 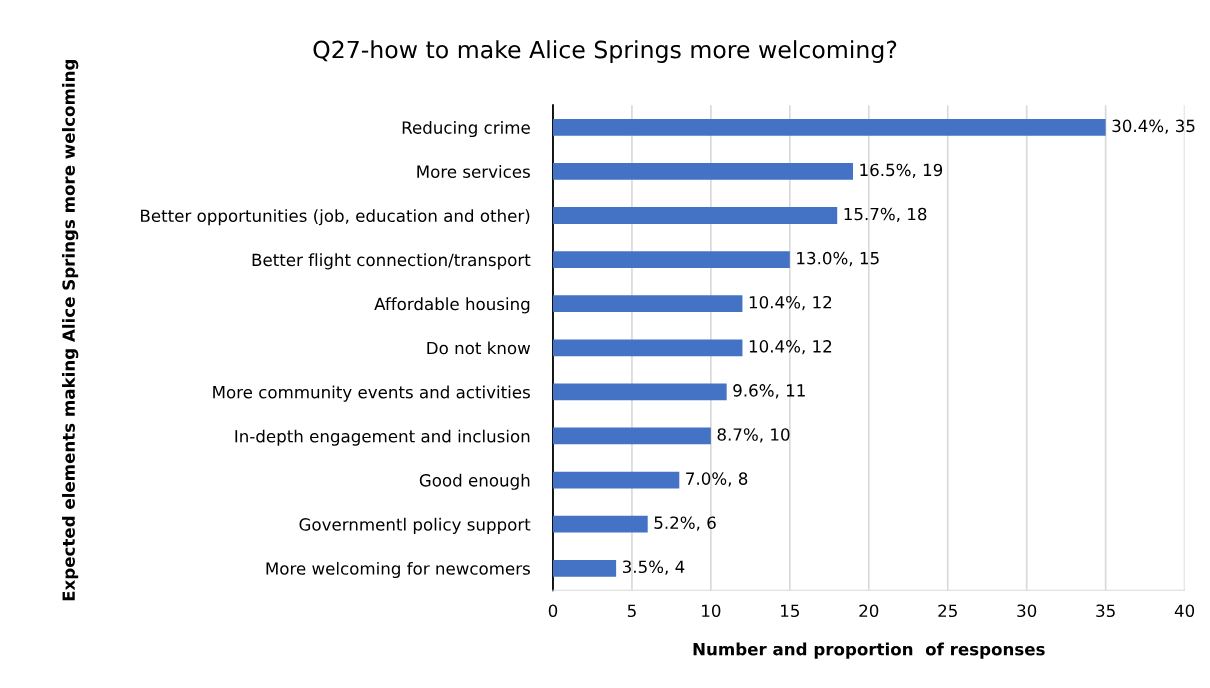 What do you see at coordinates (452, 305) in the screenshot?
I see `y-tick-label: Affordable housing` at bounding box center [452, 305].